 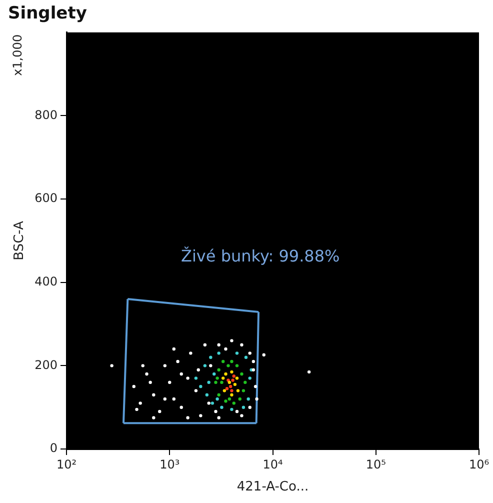 What do you see at coordinates (46, 365) in the screenshot?
I see `y-tick-label: 200` at bounding box center [46, 365].